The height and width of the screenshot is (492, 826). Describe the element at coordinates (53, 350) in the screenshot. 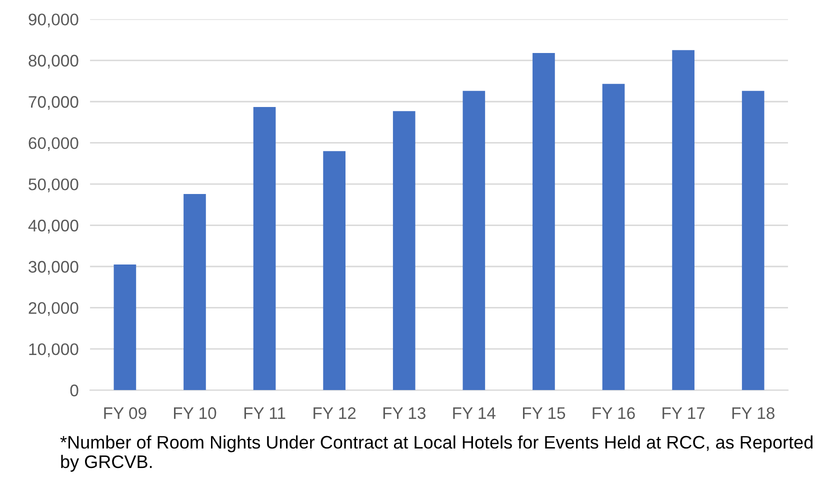

I see `y-tick-label: 10,000` at that location.